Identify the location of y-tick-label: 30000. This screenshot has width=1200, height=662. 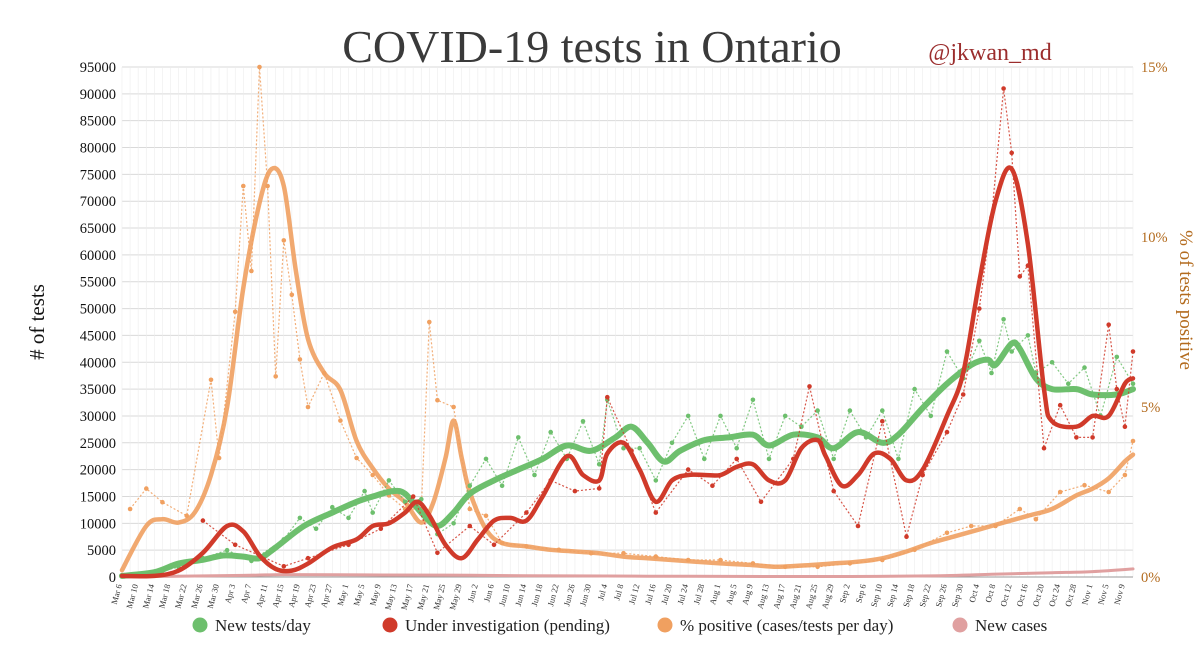
(98, 417).